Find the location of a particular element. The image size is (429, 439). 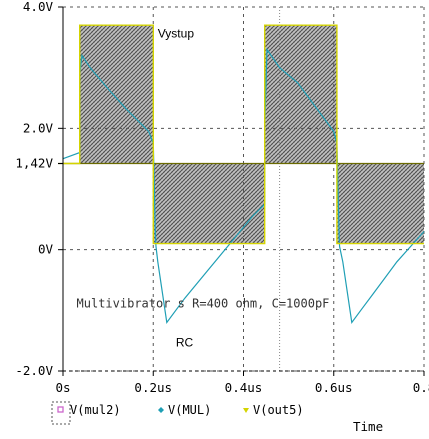

chart-annotation: RC is located at coordinates (185, 343).